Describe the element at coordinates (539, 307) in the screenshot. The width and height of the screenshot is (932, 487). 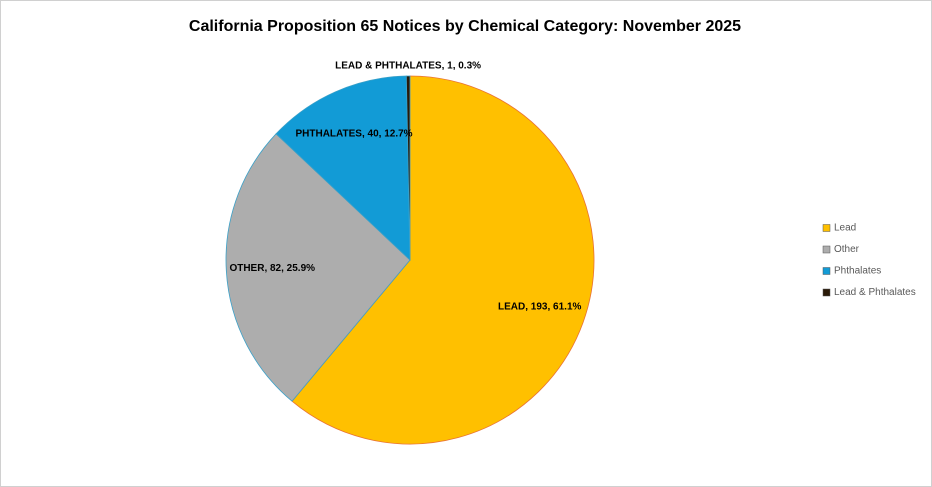
I see `data-label: LEAD, 193, 61.1%` at that location.